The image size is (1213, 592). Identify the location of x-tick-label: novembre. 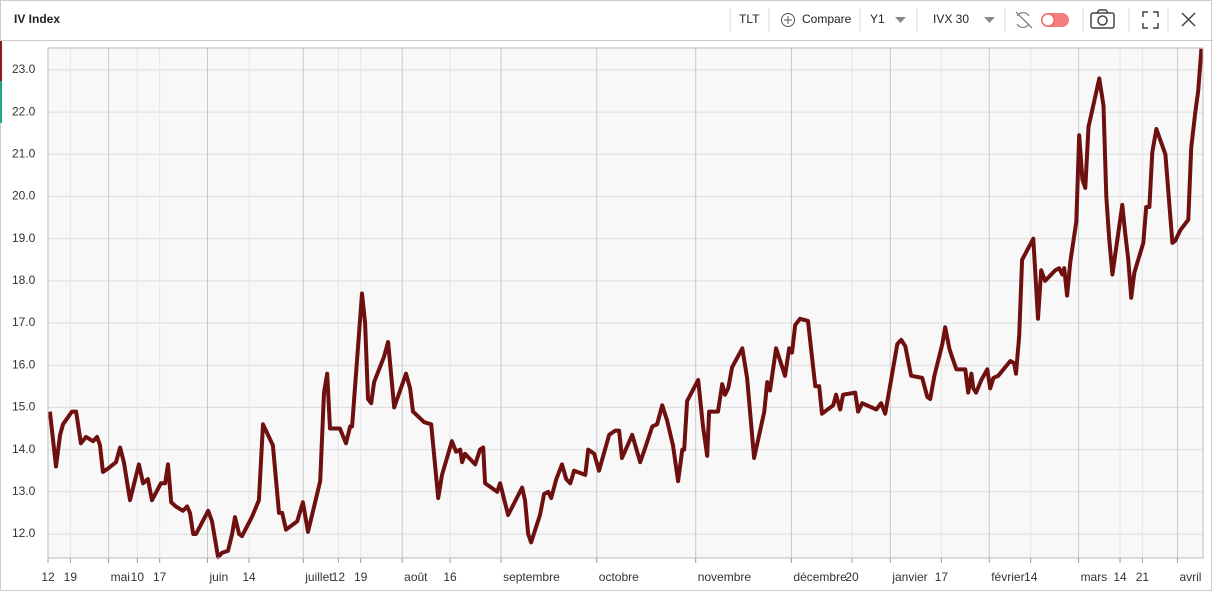
(725, 577).